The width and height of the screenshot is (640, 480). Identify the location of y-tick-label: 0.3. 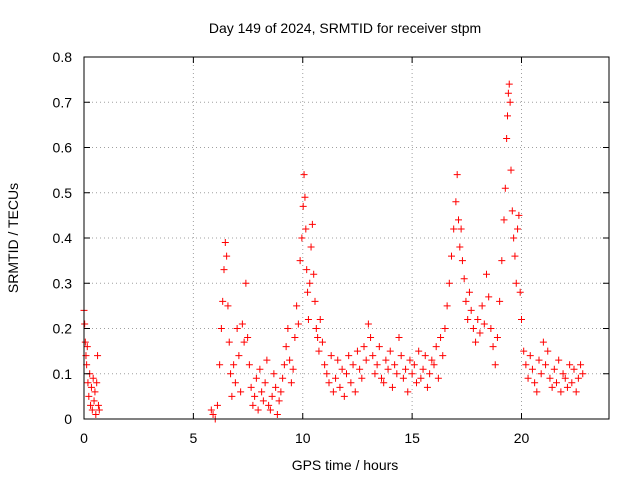
(63, 283).